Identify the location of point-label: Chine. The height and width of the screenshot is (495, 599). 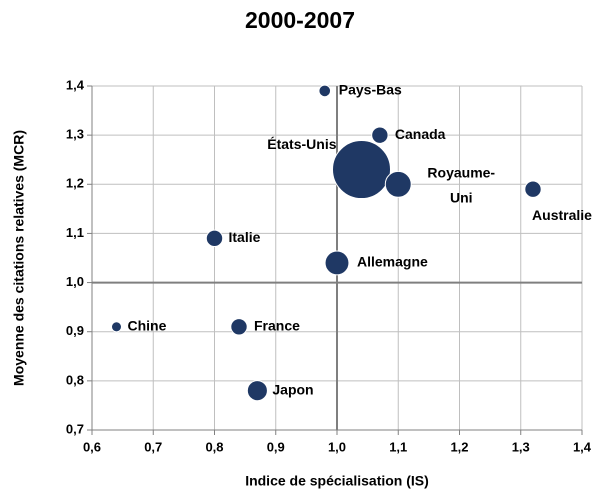
(147, 326).